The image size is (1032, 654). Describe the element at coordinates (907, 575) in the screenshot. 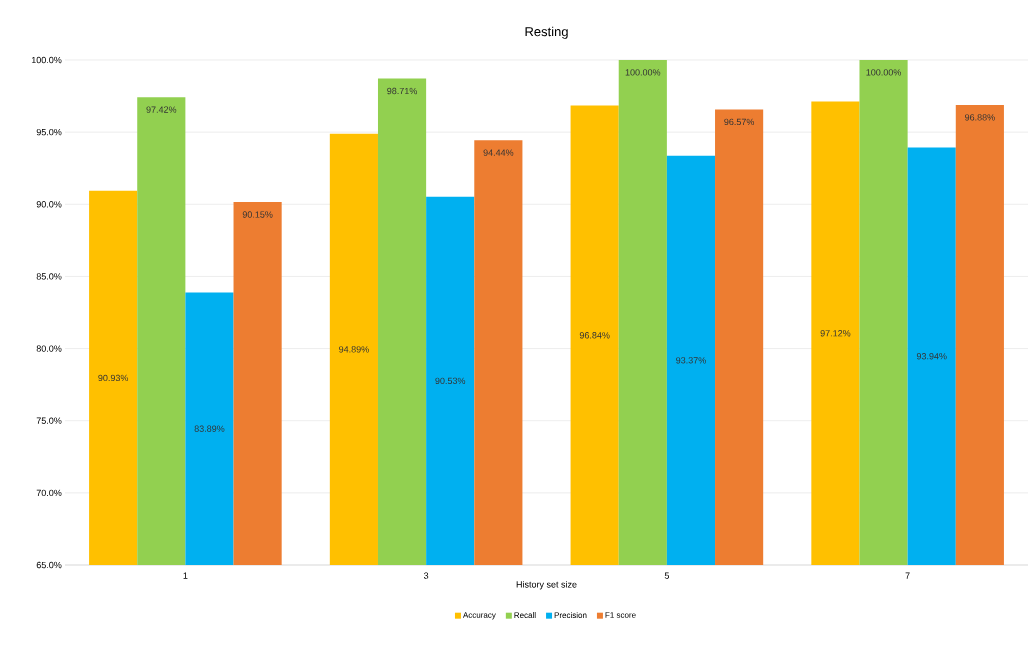

I see `x-tick-label: 7` at that location.